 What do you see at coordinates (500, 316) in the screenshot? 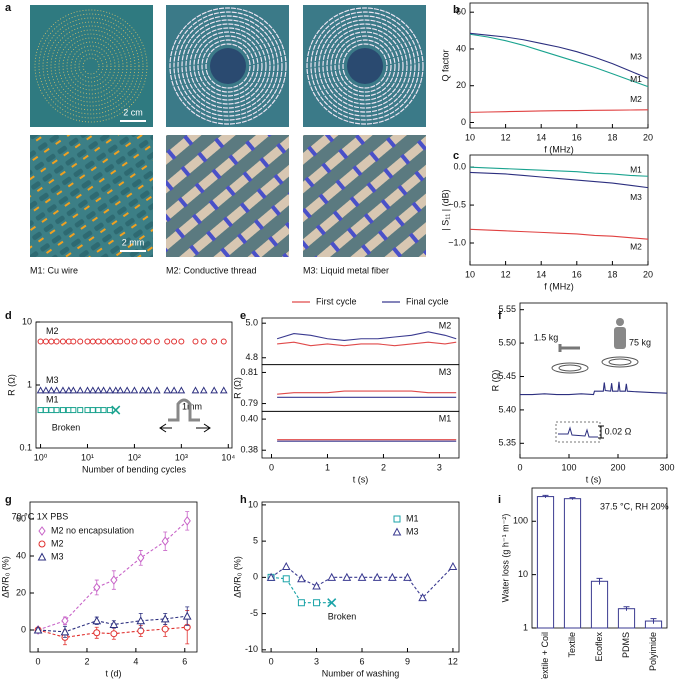
I see `panel-label: f` at bounding box center [500, 316].